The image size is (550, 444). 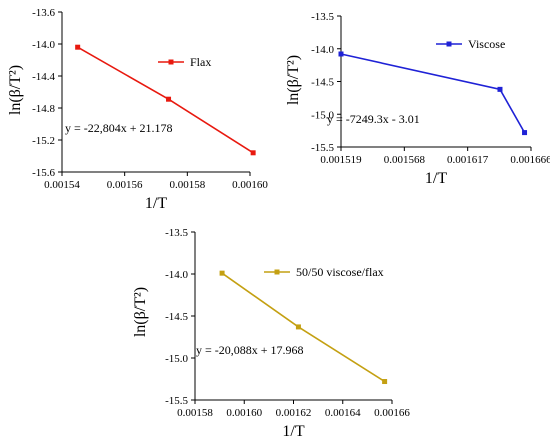 I want to click on y-tick-label: -13.6, so click(x=43, y=13).